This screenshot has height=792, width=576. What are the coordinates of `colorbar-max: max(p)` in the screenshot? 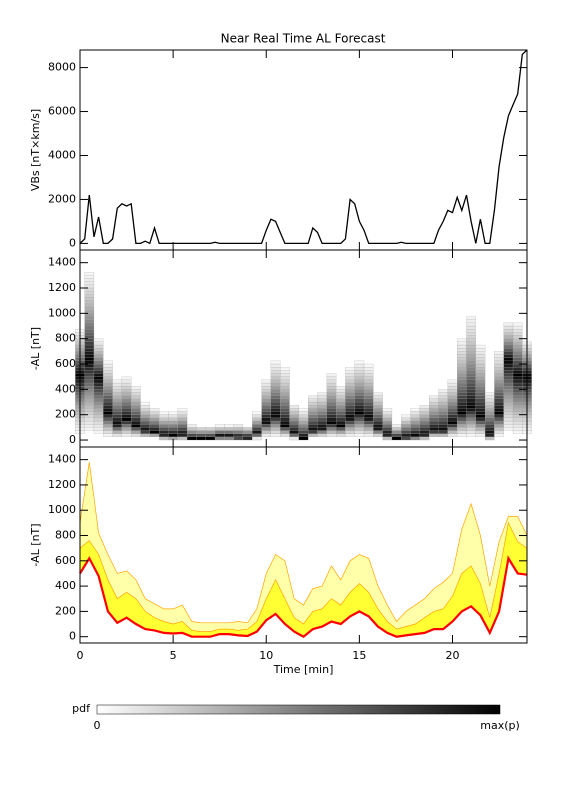 It's located at (500, 725).